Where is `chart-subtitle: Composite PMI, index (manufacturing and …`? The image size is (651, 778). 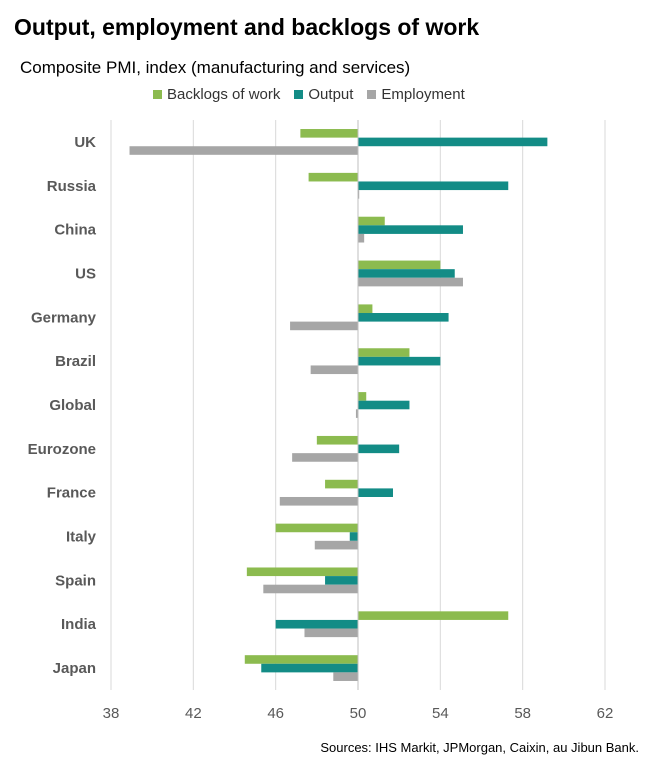 chart-subtitle: Composite PMI, index (manufacturing and … is located at coordinates (215, 67).